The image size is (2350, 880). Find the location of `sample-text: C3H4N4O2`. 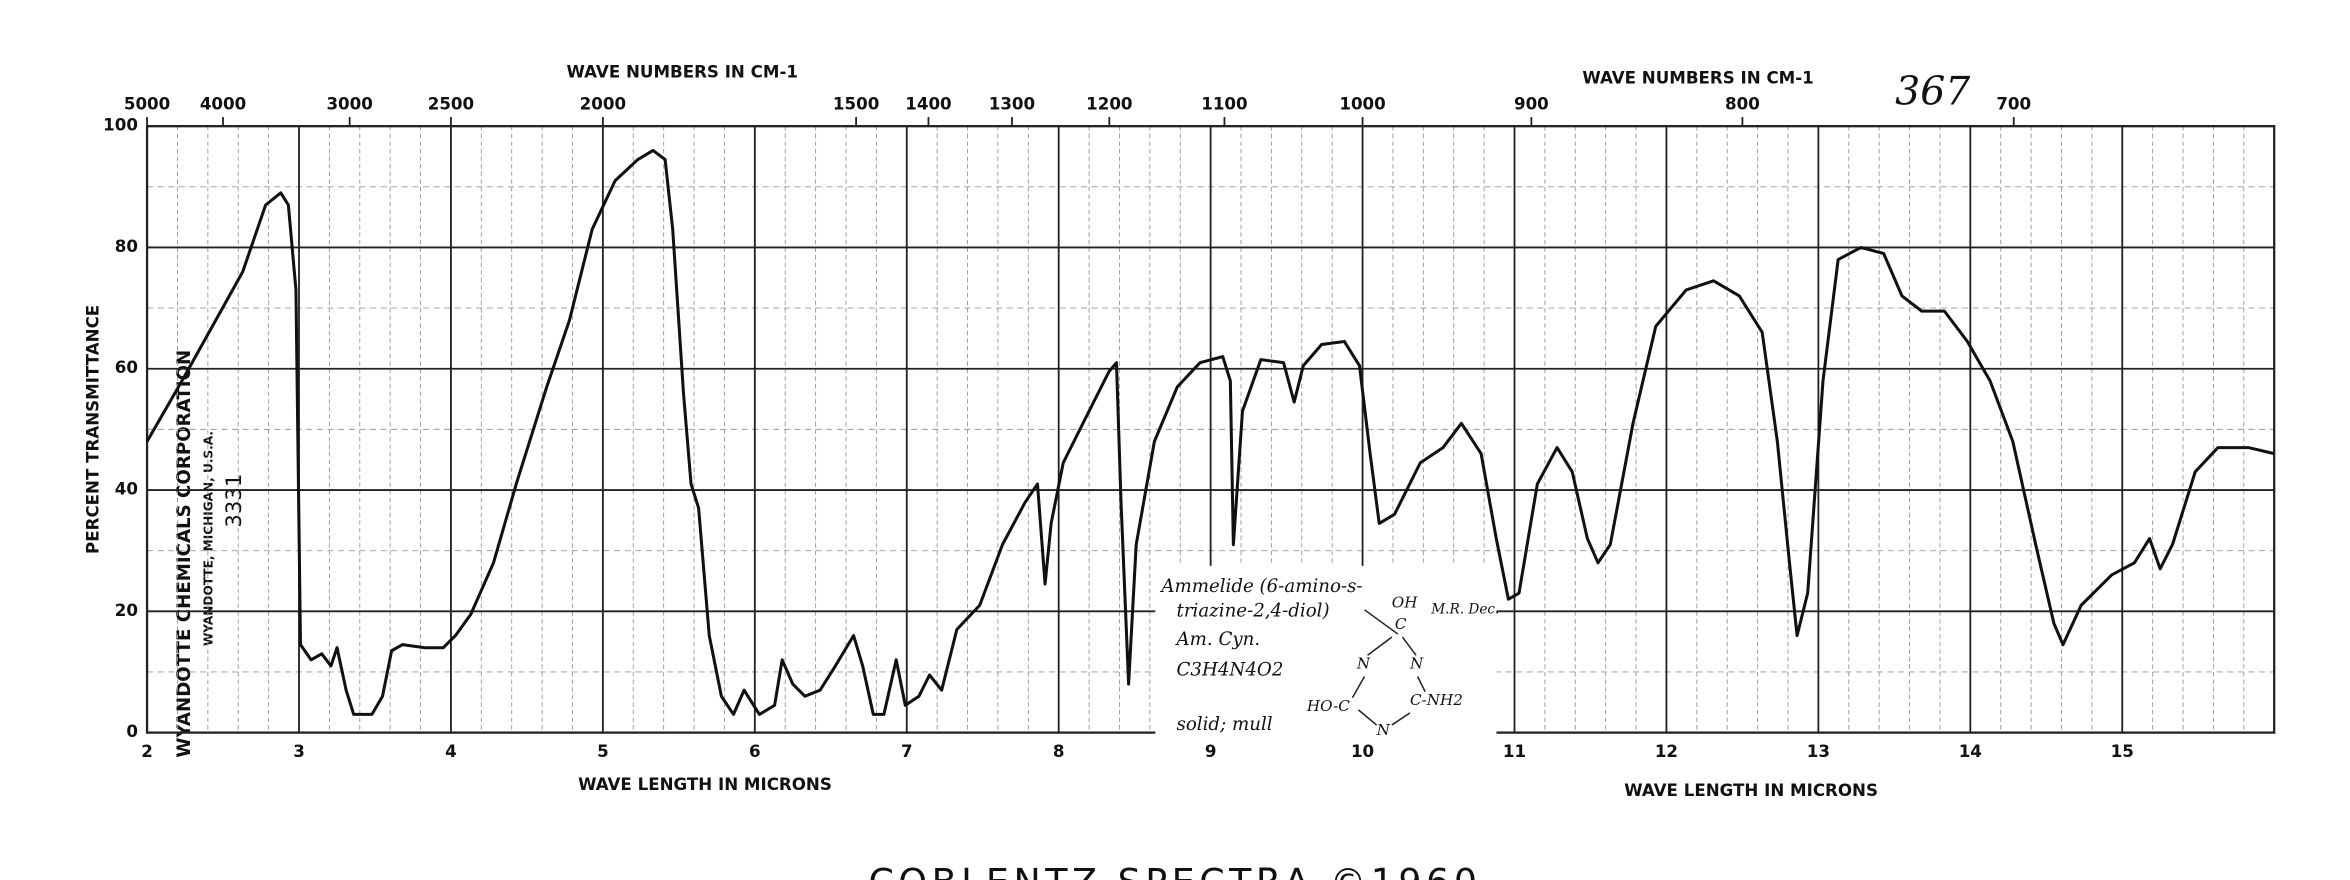

sample-text: C3H4N4O2 is located at coordinates (1230, 669).